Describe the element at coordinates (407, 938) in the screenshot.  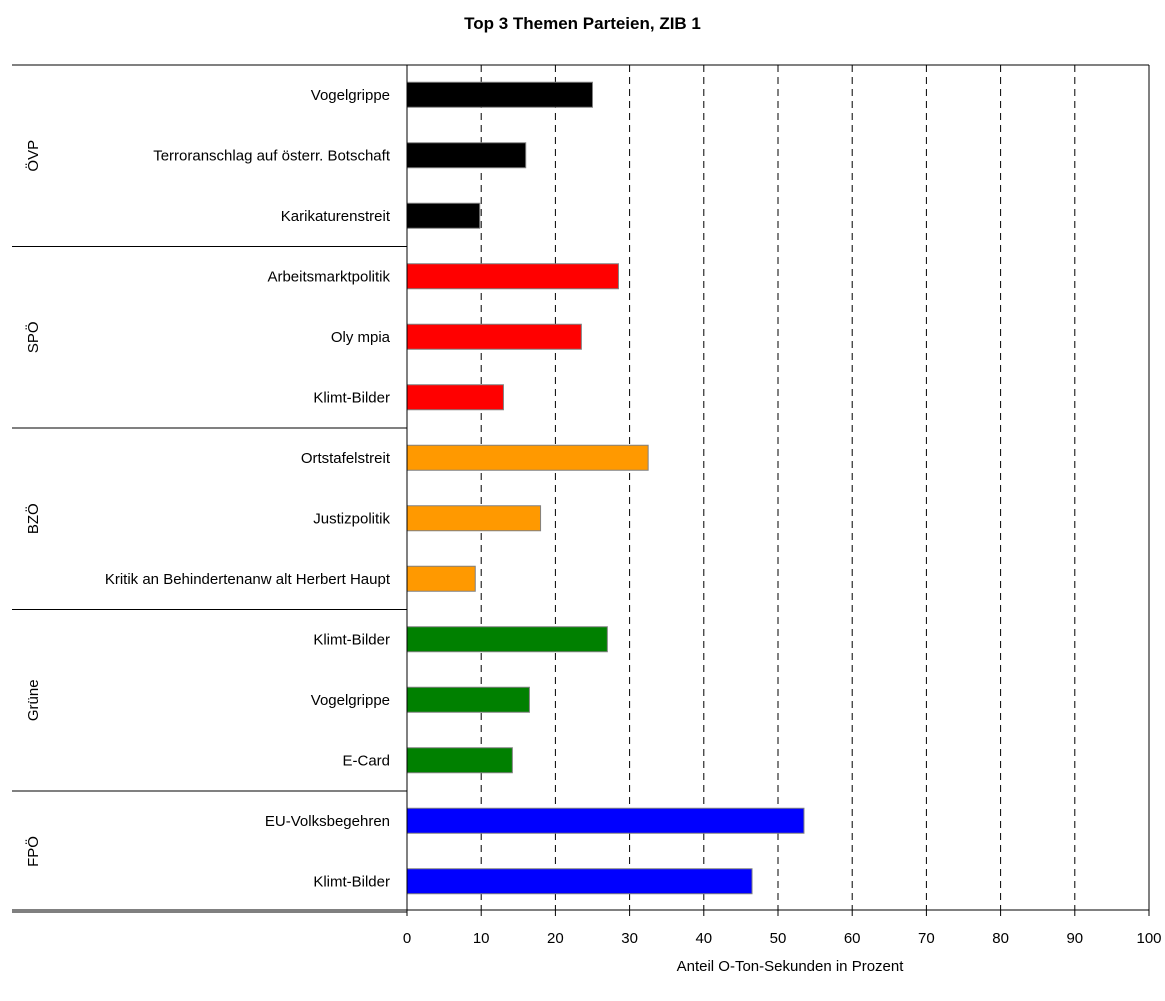
I see `x-tick-label: 0` at that location.